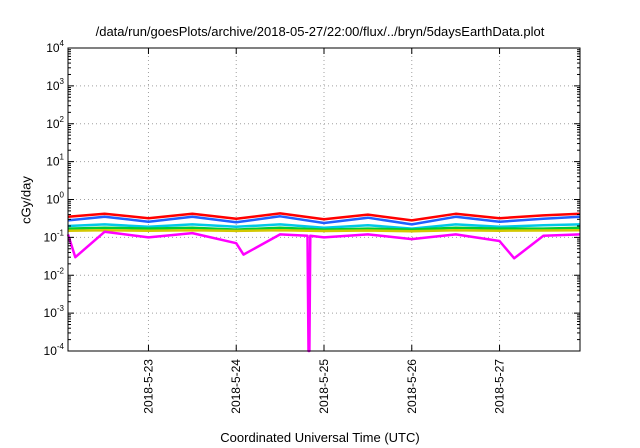 This screenshot has width=640, height=448. Describe the element at coordinates (236, 386) in the screenshot. I see `x-tick-label: 2018-5-24` at that location.